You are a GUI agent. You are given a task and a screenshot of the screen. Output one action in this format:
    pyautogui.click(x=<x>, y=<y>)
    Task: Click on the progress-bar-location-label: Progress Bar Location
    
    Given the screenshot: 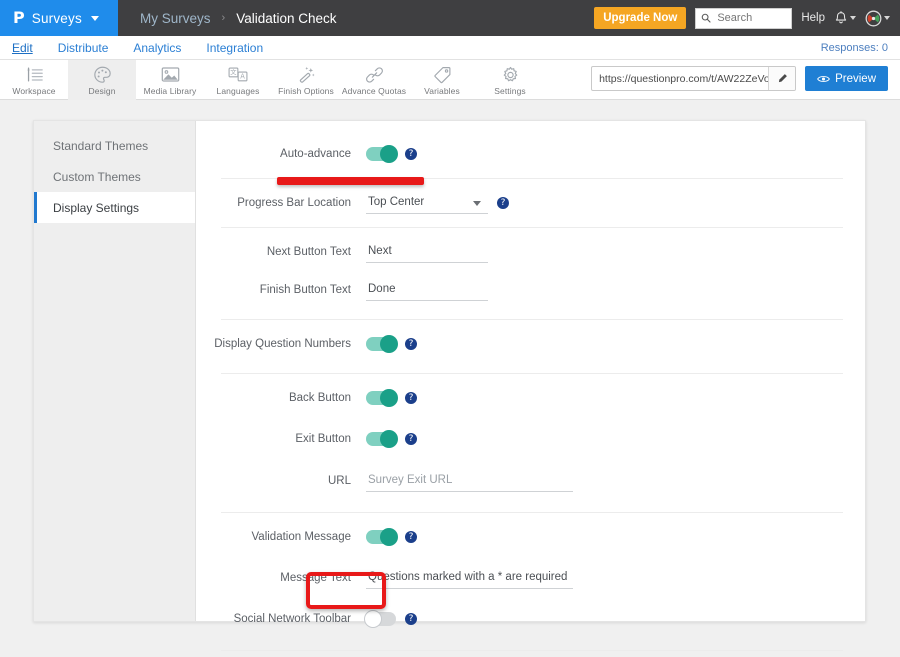 What is the action you would take?
    pyautogui.click(x=294, y=203)
    